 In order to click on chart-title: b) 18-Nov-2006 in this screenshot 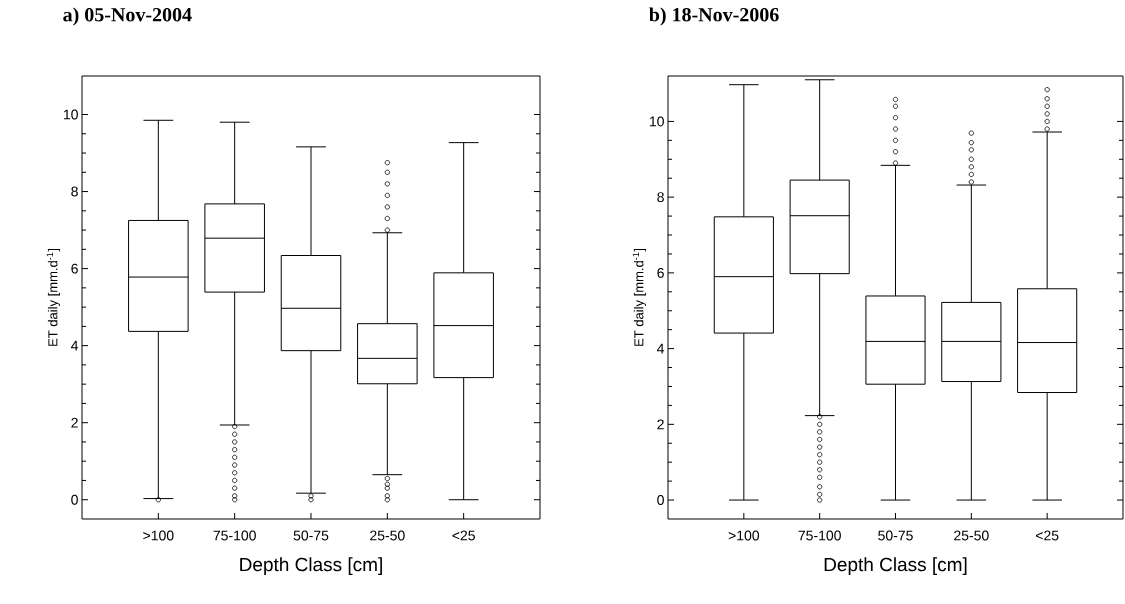, I will do `click(714, 16)`.